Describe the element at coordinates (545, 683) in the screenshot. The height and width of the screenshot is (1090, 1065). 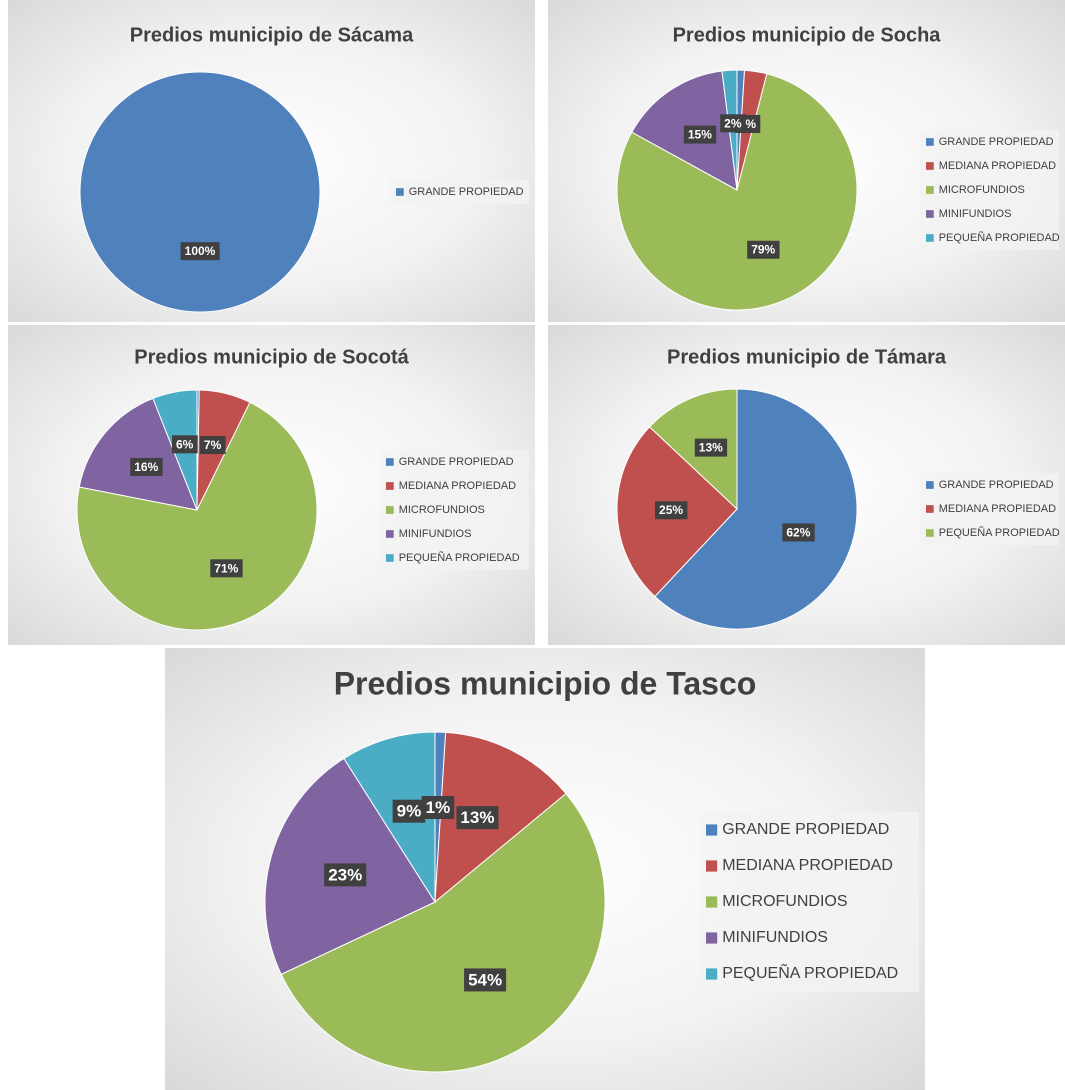
I see `chart-title: Predios municipio de Tasco` at that location.